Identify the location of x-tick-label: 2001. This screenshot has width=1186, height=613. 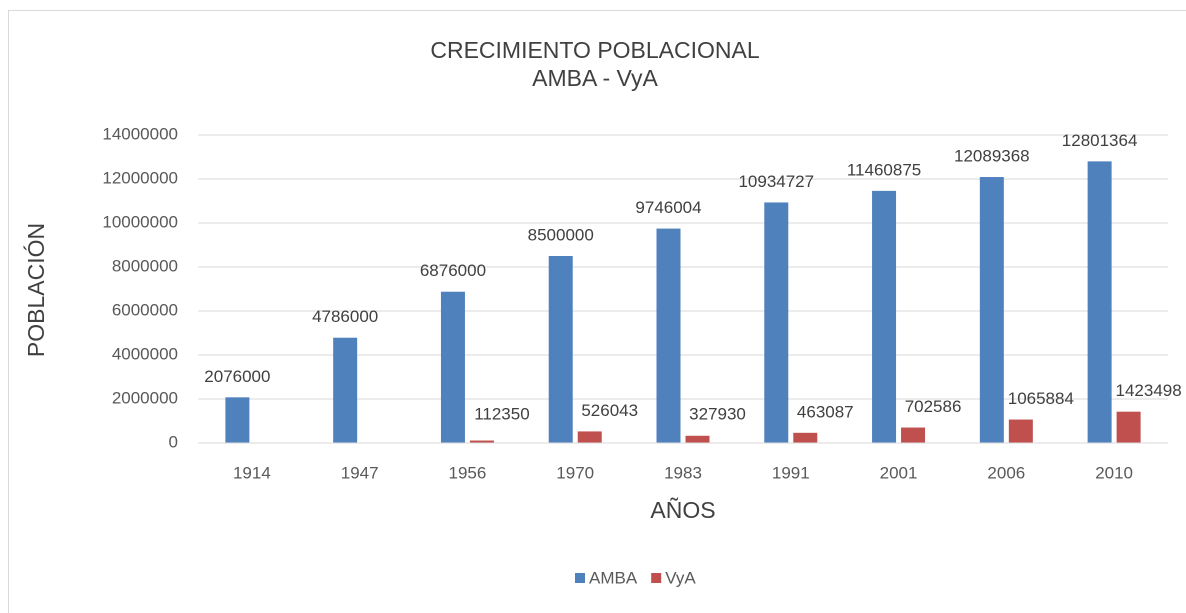
(899, 472).